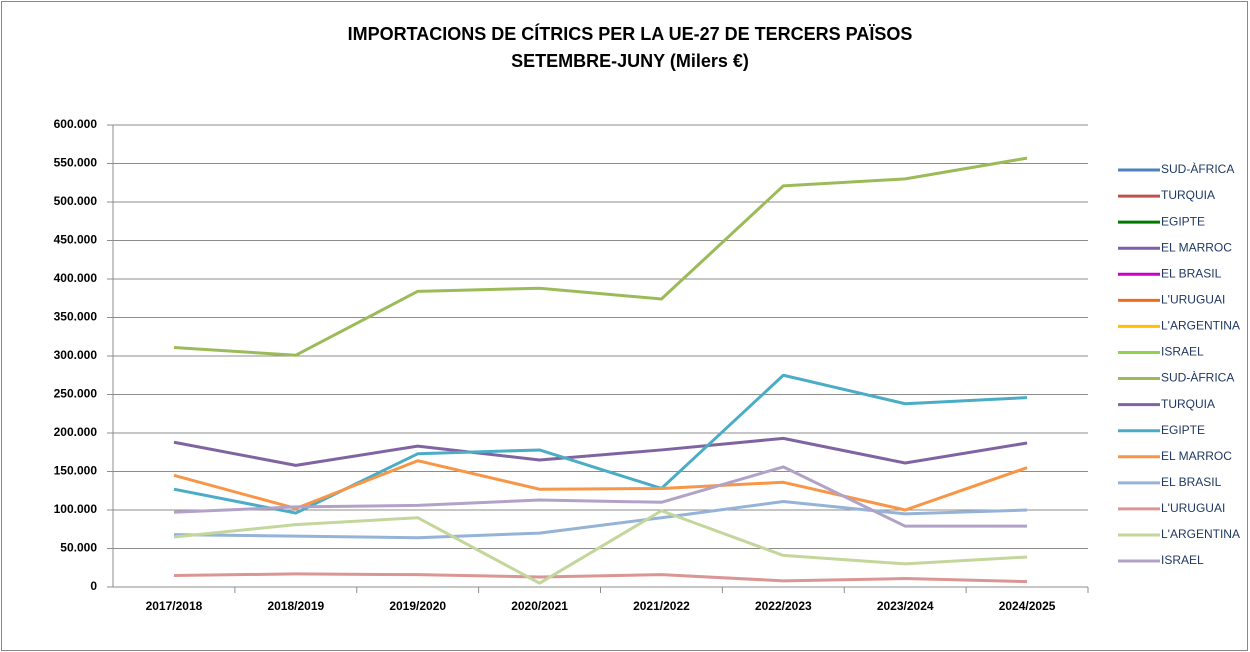 Image resolution: width=1250 pixels, height=652 pixels. What do you see at coordinates (76, 124) in the screenshot?
I see `y-tick-label: 600.000` at bounding box center [76, 124].